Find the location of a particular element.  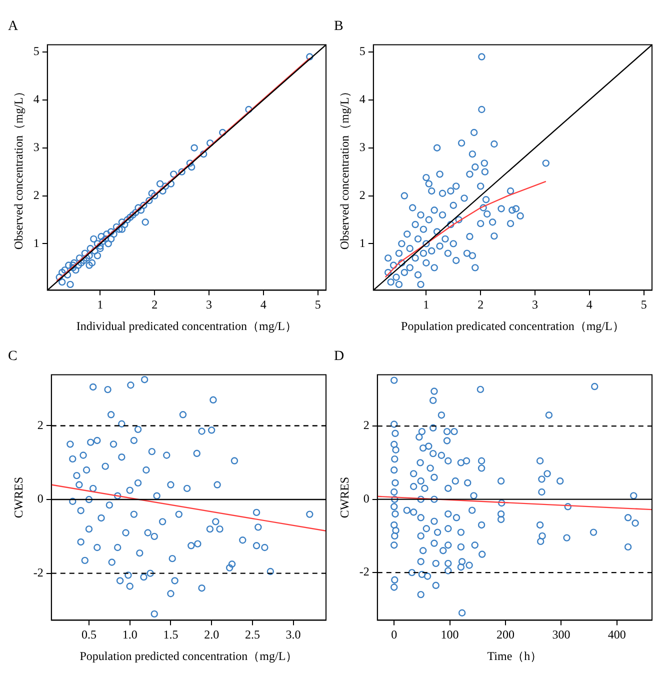

x-tick-label: 300 is located at coordinates (561, 635).